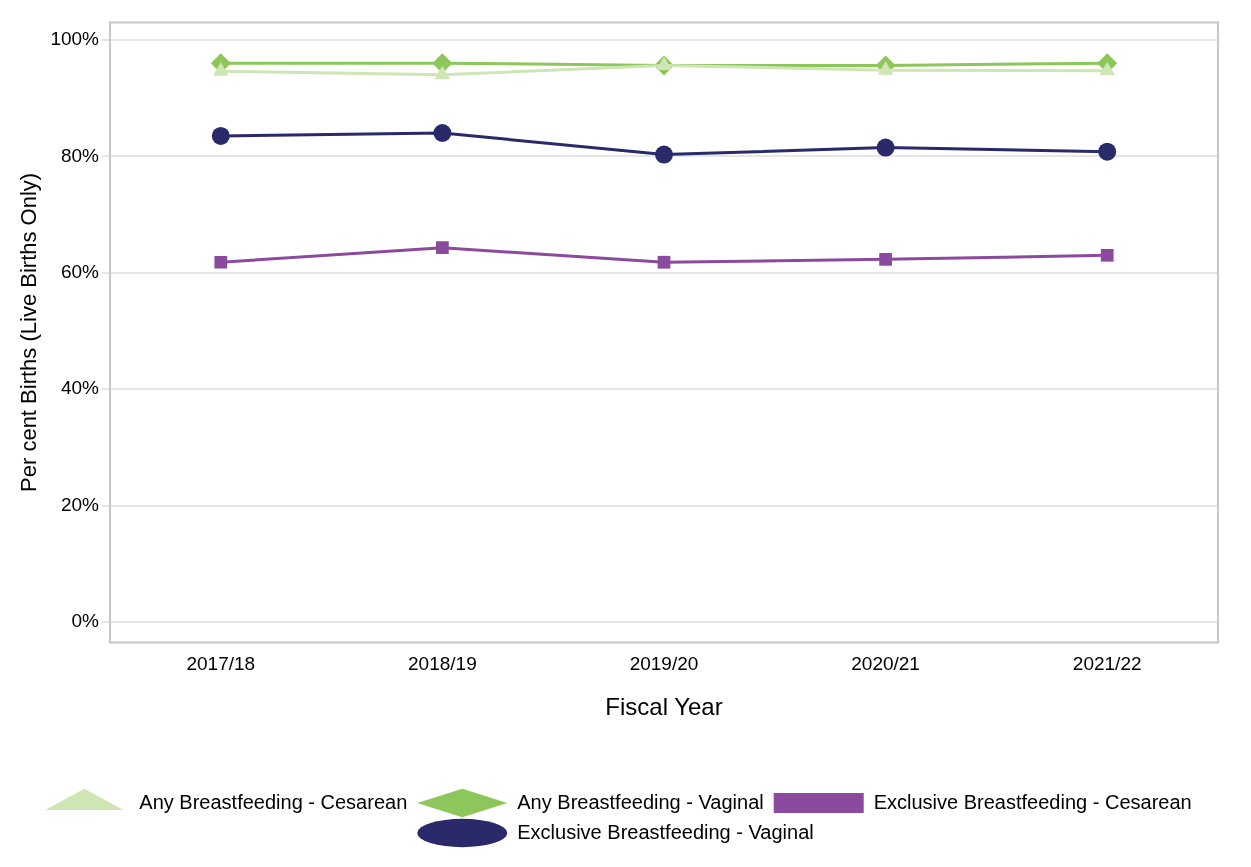 The height and width of the screenshot is (867, 1251). Describe the element at coordinates (1032, 801) in the screenshot. I see `legend-label: Exclusive Breastfeeding - Cesarean` at that location.